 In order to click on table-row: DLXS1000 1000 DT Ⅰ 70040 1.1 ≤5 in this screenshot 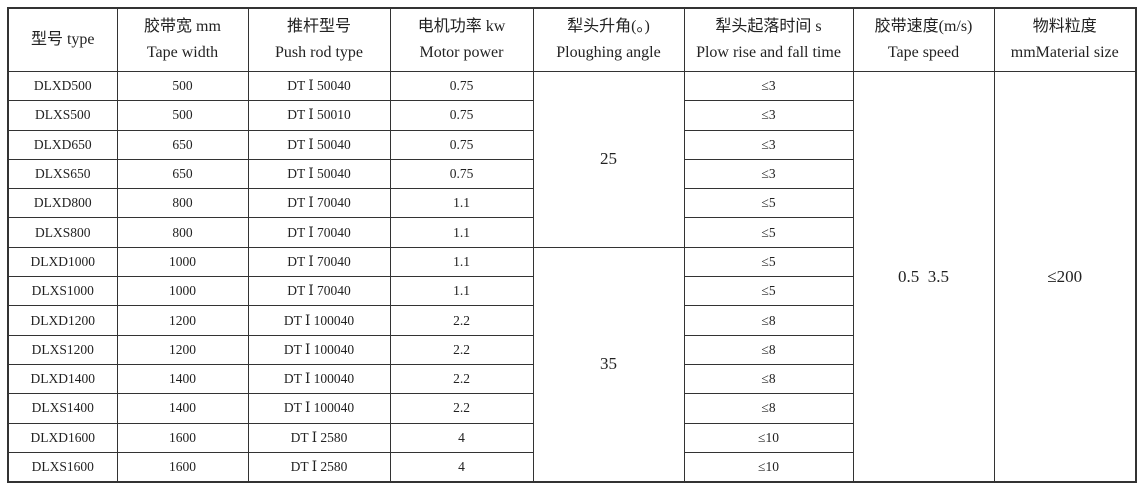, I will do `click(571, 291)`.